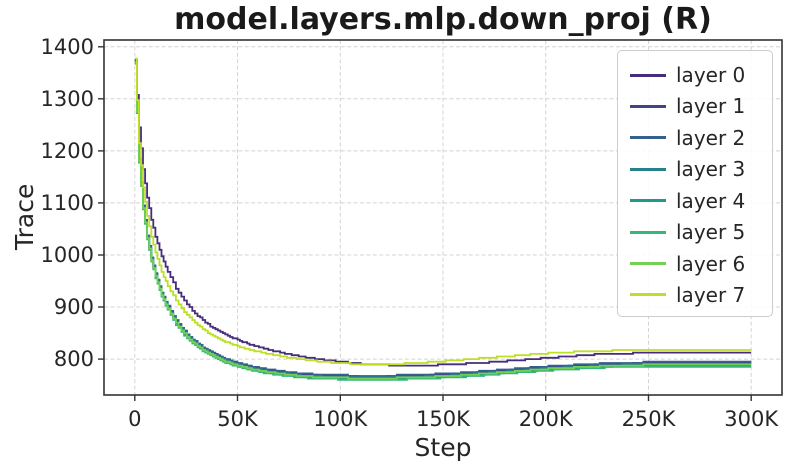 The image size is (792, 470). What do you see at coordinates (67, 99) in the screenshot?
I see `y-tick-label: 1300` at bounding box center [67, 99].